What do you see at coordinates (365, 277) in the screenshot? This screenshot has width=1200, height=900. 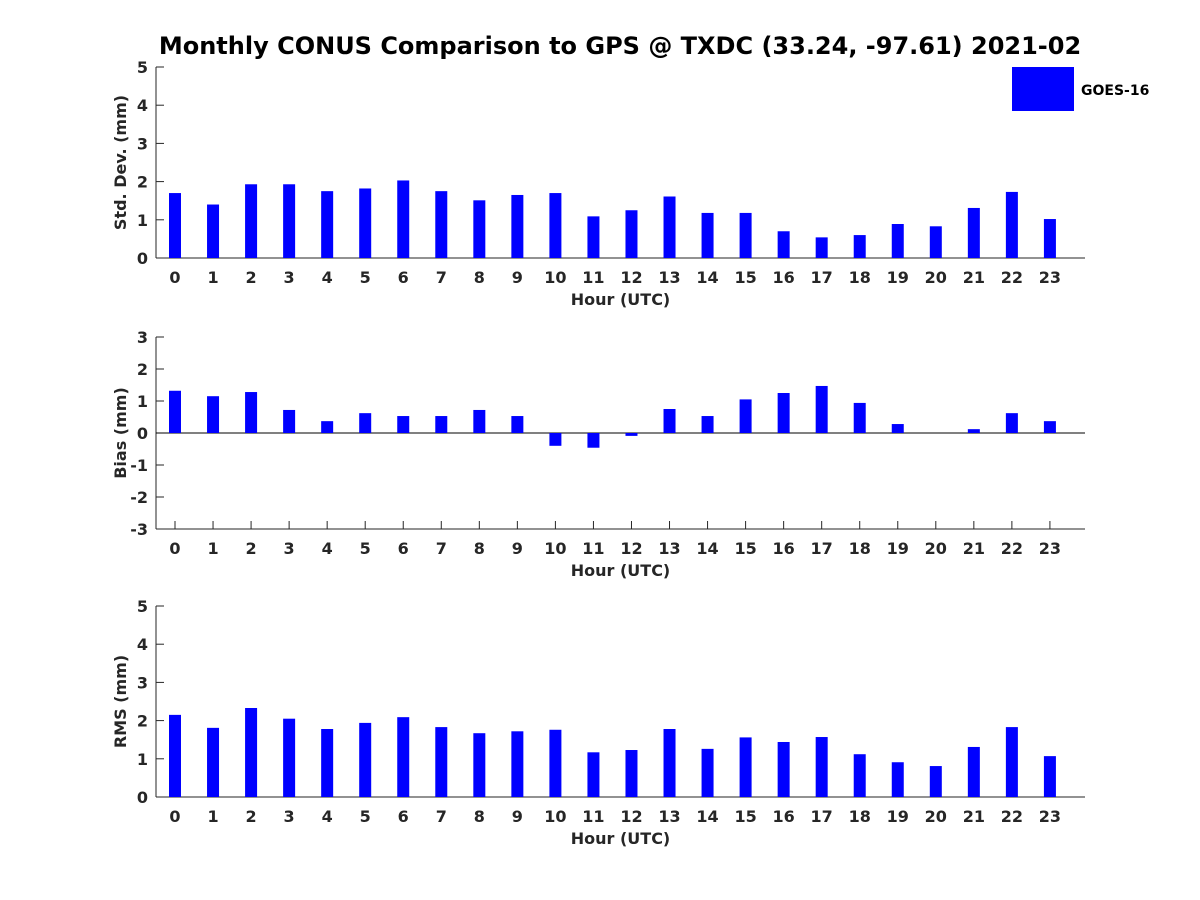 I see `x-tick-label: 5` at bounding box center [365, 277].